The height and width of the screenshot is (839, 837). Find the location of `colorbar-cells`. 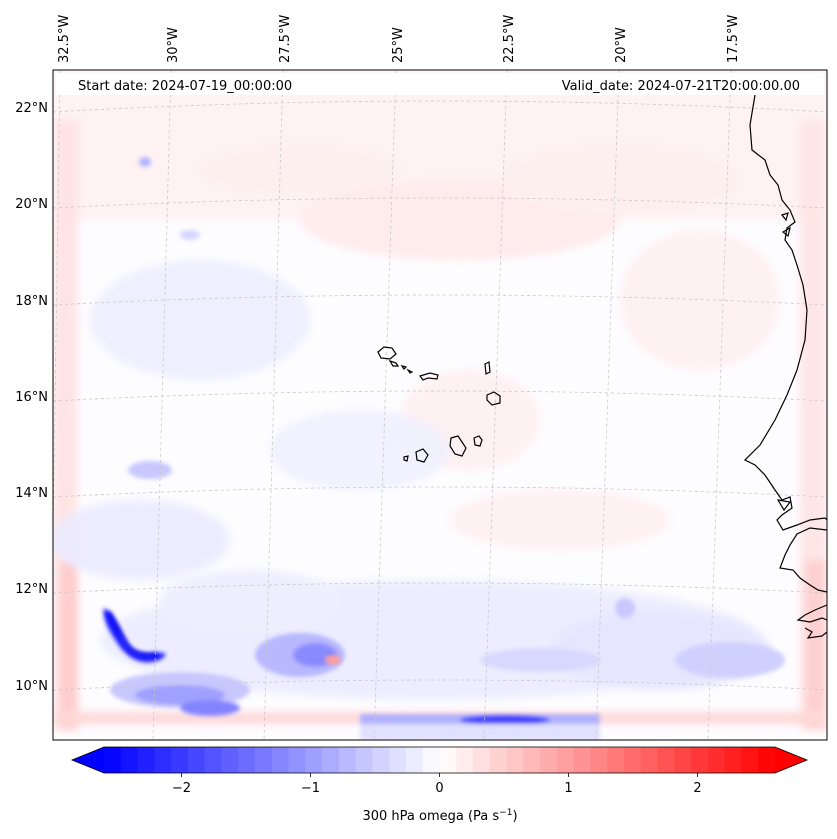

colorbar-cells is located at coordinates (439, 760).